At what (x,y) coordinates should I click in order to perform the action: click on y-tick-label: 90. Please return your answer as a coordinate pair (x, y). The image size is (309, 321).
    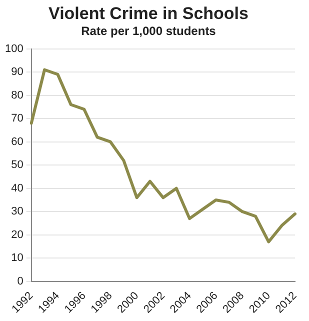
    Looking at the image, I should click on (17, 72).